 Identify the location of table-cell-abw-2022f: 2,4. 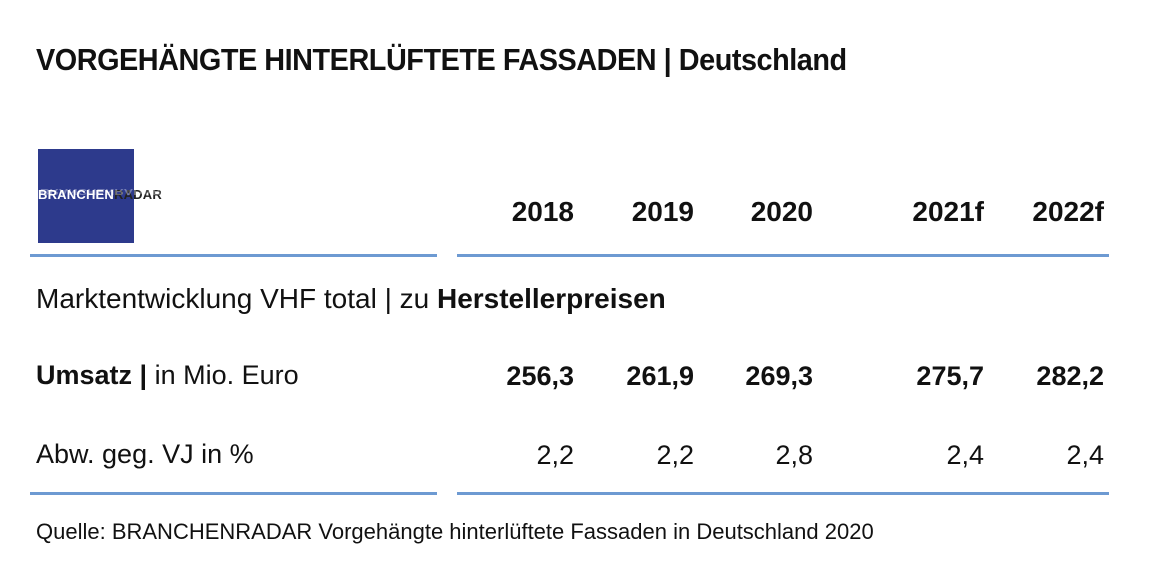
(1085, 455).